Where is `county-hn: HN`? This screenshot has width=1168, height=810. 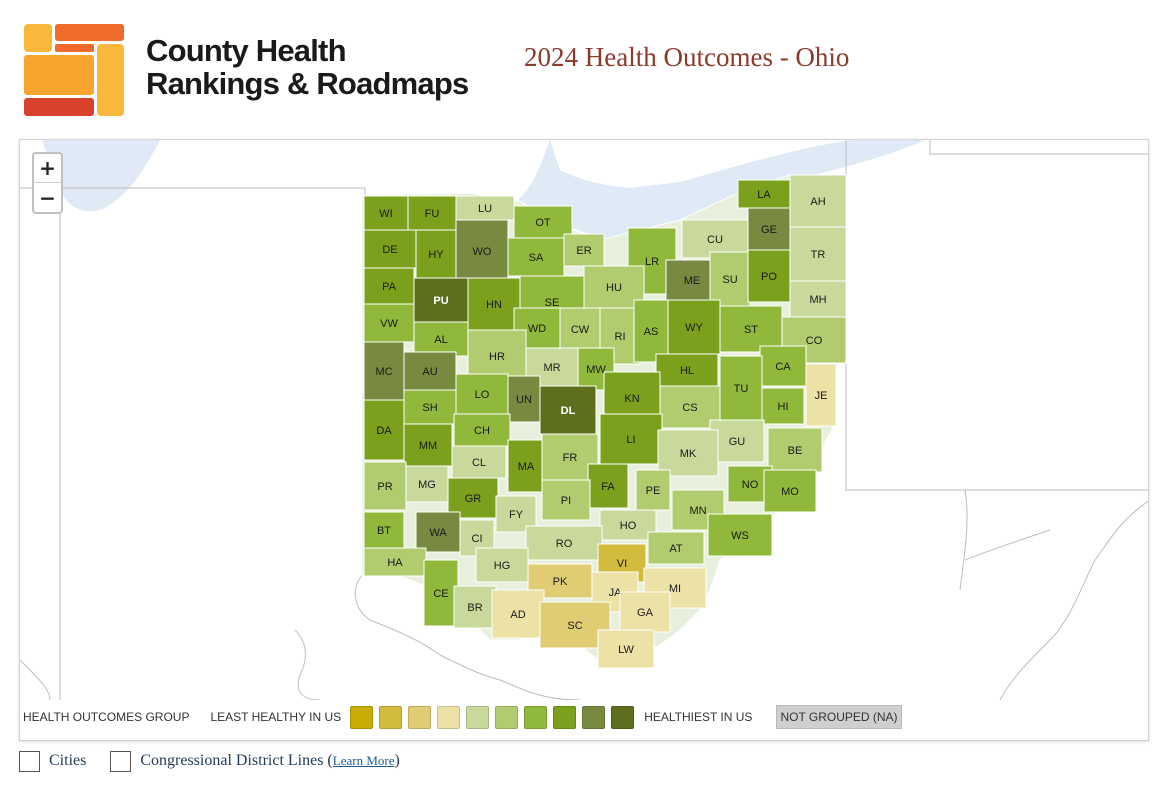
county-hn: HN is located at coordinates (494, 304).